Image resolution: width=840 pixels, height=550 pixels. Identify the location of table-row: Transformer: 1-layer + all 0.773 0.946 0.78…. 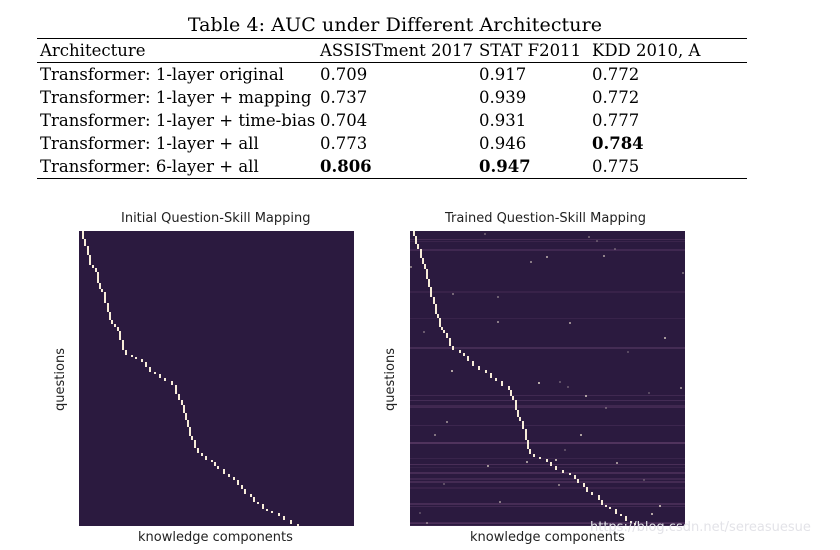
(392, 143).